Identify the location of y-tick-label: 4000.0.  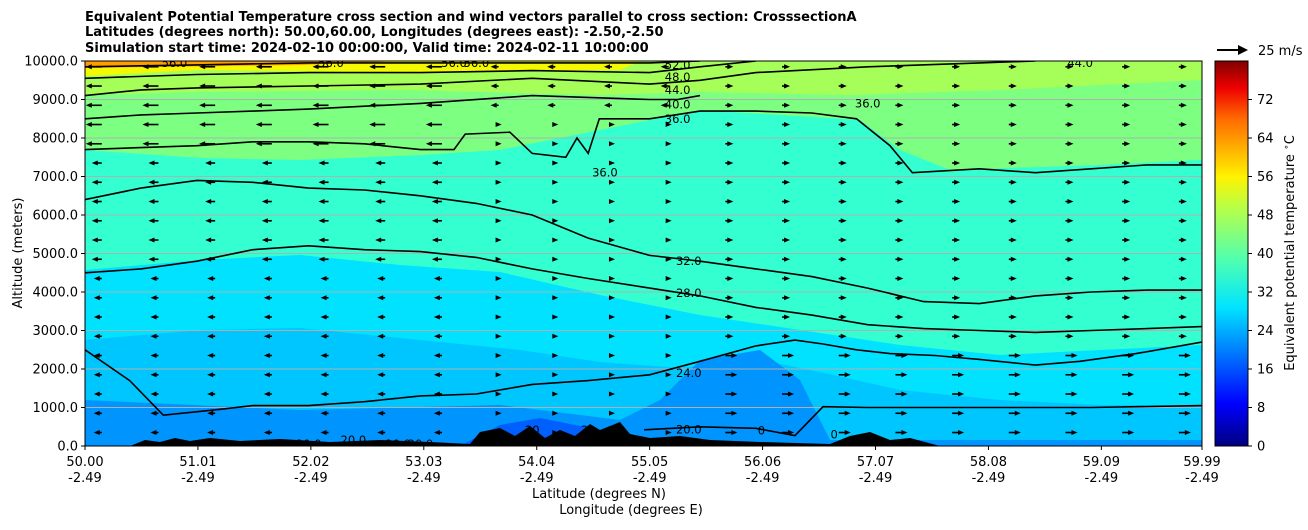
(56, 293).